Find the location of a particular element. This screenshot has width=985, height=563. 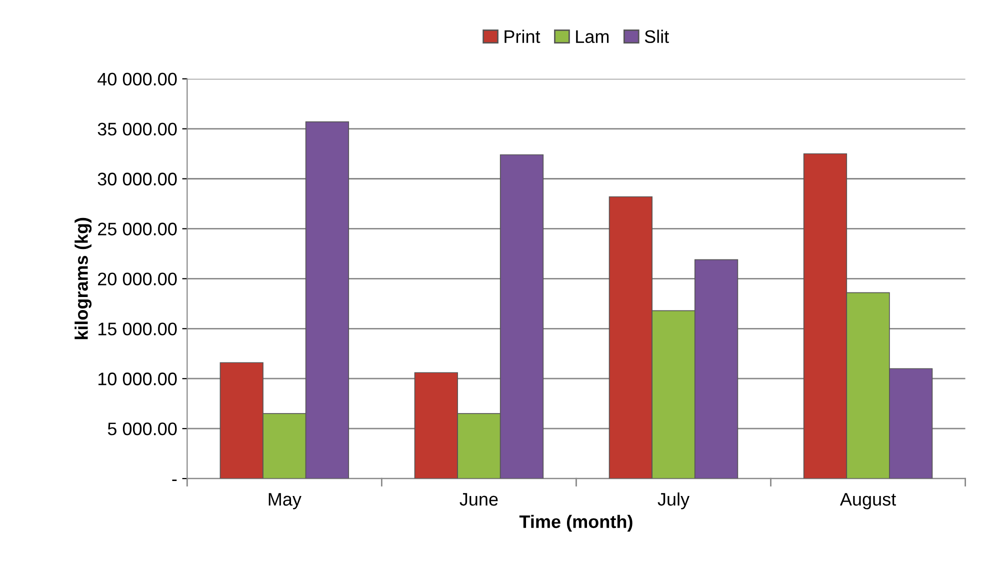

x-tick-label: May is located at coordinates (285, 501).